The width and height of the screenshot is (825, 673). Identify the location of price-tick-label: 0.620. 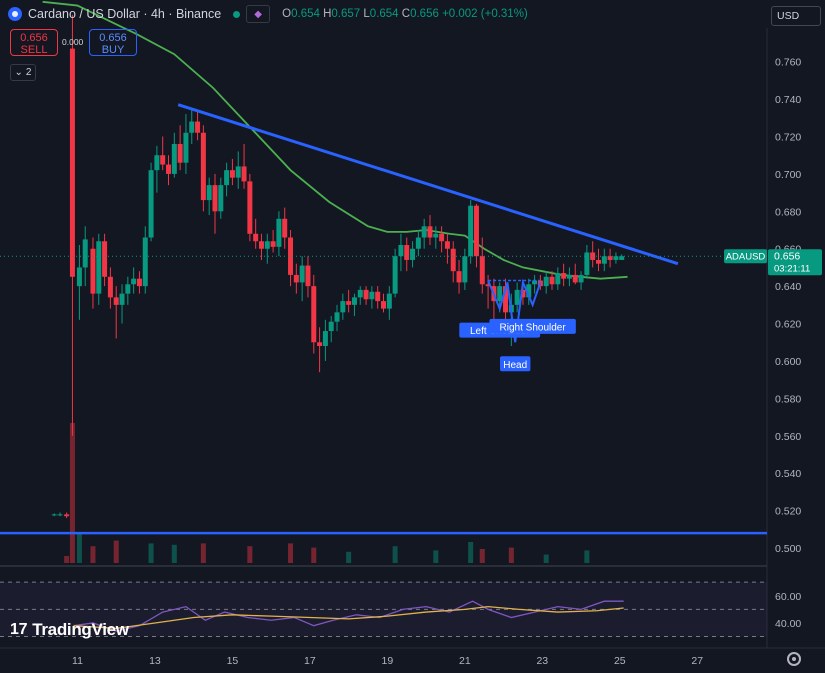
(788, 325).